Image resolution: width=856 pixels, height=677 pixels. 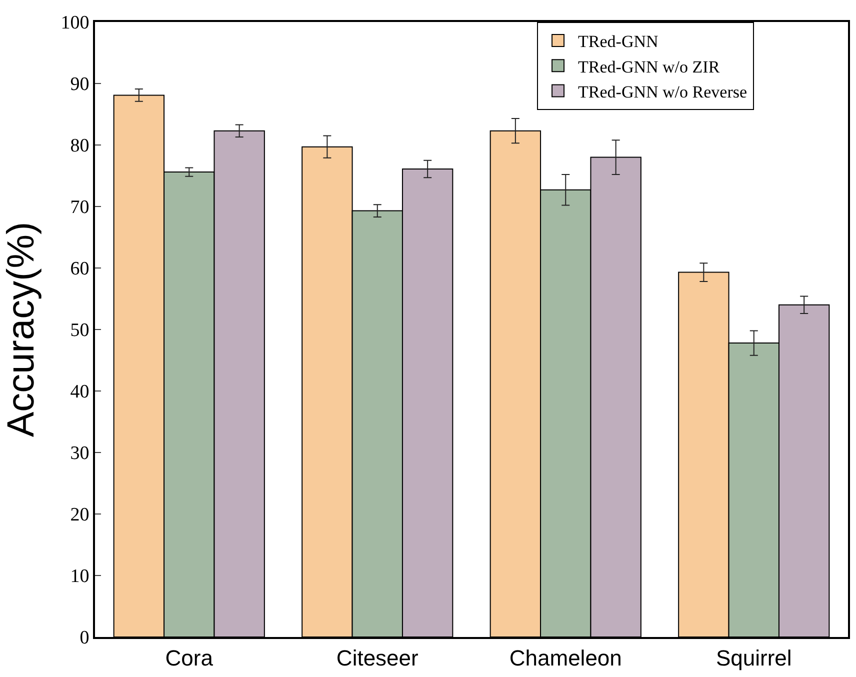 What do you see at coordinates (80, 392) in the screenshot?
I see `y-tick-label: 40` at bounding box center [80, 392].